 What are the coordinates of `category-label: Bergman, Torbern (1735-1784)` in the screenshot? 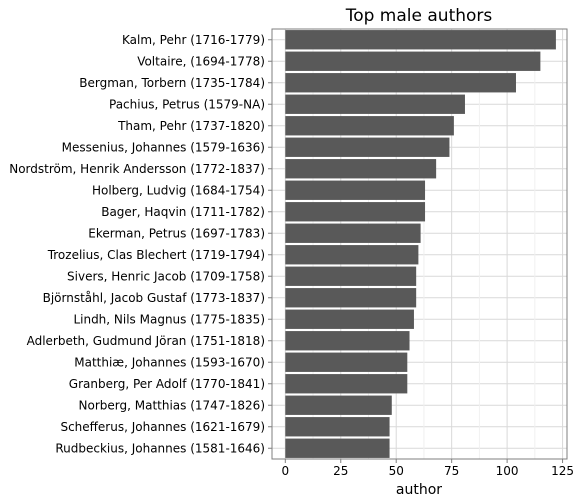 It's located at (172, 83).